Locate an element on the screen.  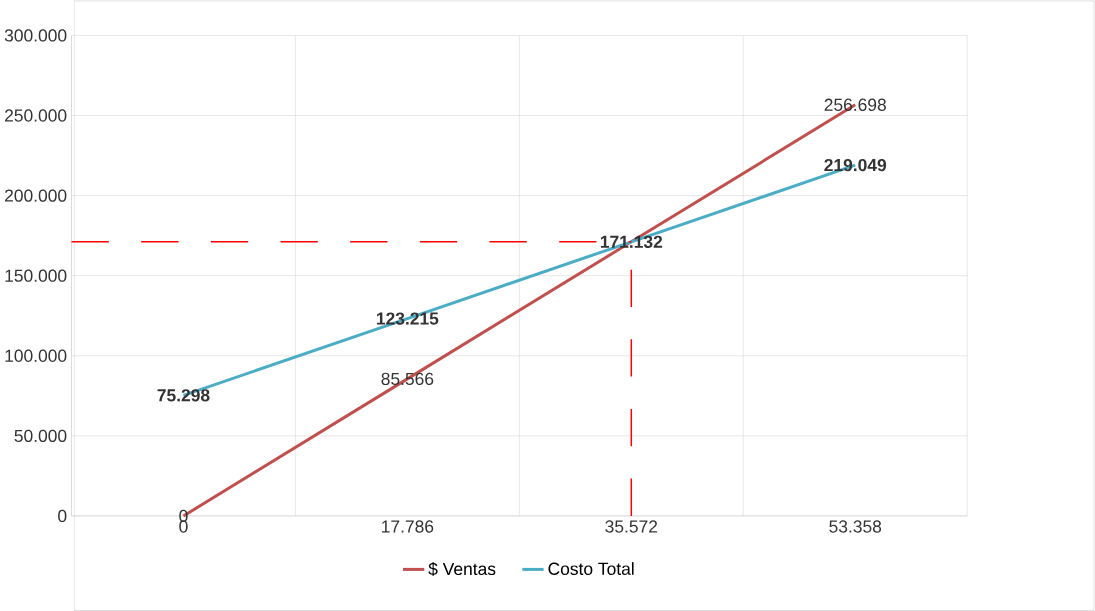
data-label: 75.298 is located at coordinates (183, 395).